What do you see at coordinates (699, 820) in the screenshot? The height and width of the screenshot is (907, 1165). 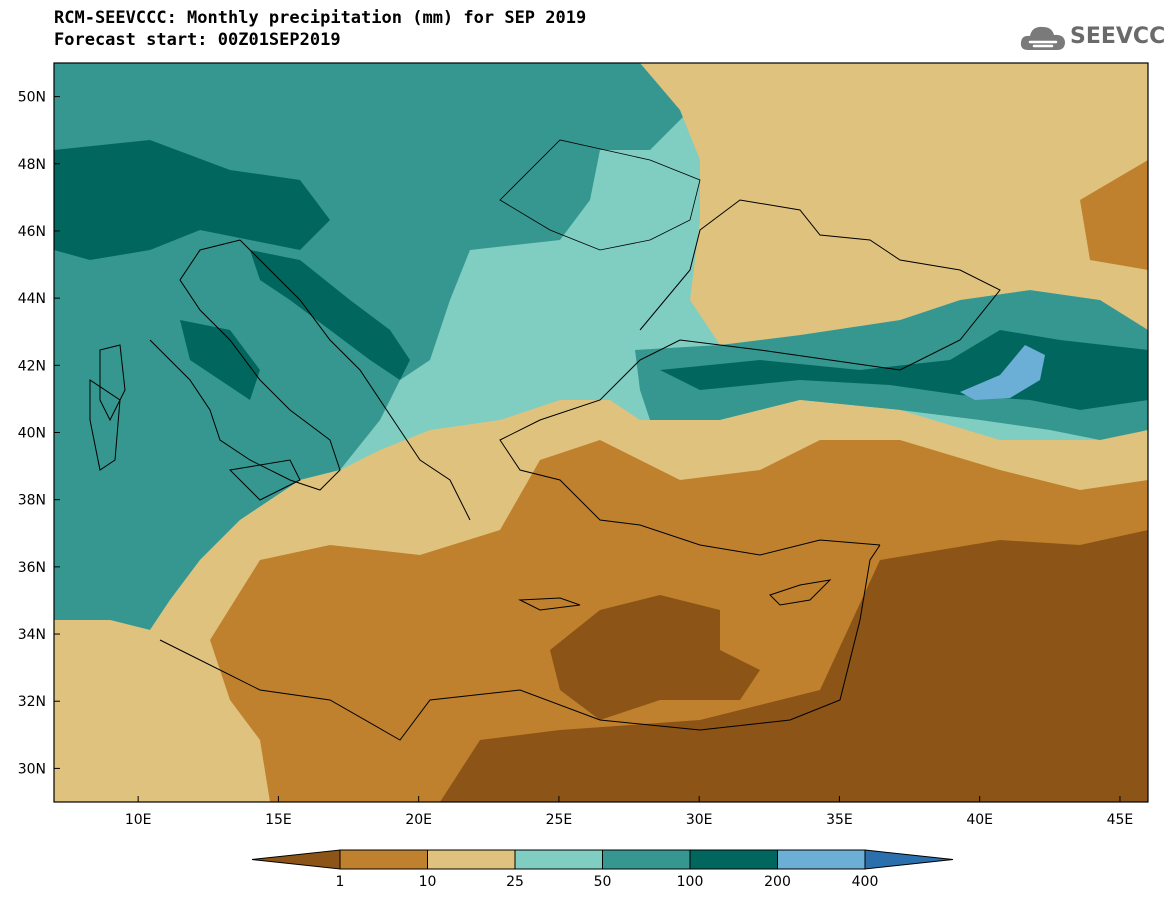 I see `lon-label: 30E` at bounding box center [699, 820].